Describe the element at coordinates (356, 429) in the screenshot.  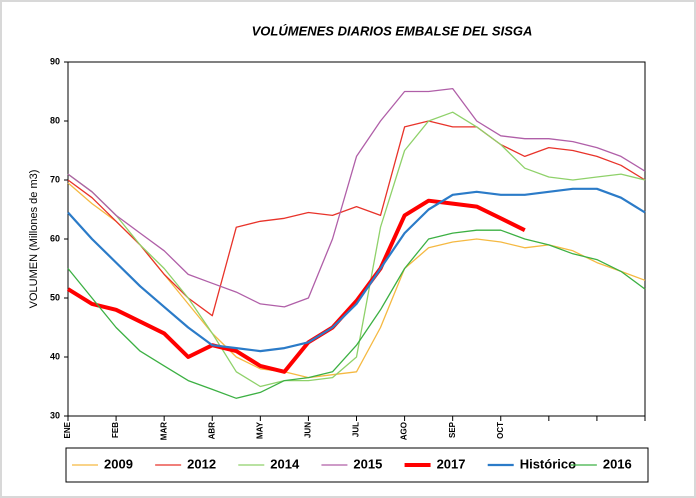
I see `x-tick-label: JUL` at that location.